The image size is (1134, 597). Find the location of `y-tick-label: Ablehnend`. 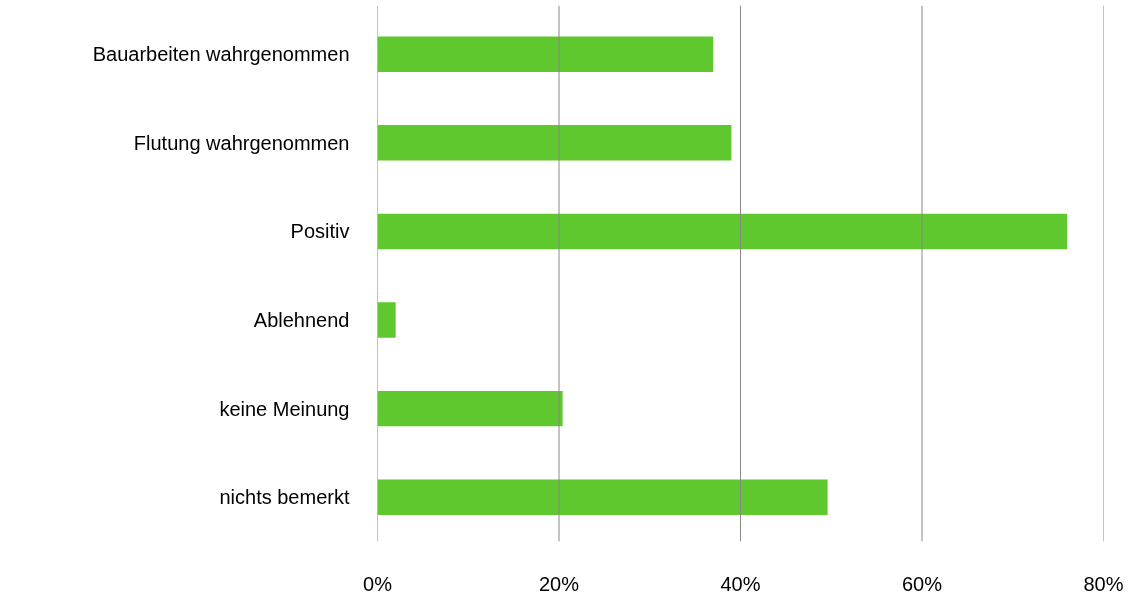

y-tick-label: Ablehnend is located at coordinates (301, 320).